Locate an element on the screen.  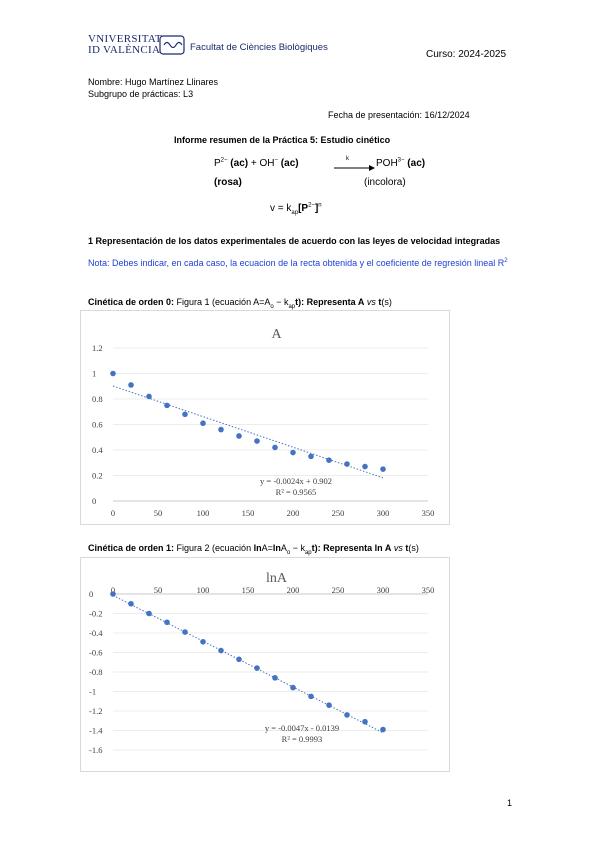
r-squared-label: R² = 0.9993 is located at coordinates (302, 739).